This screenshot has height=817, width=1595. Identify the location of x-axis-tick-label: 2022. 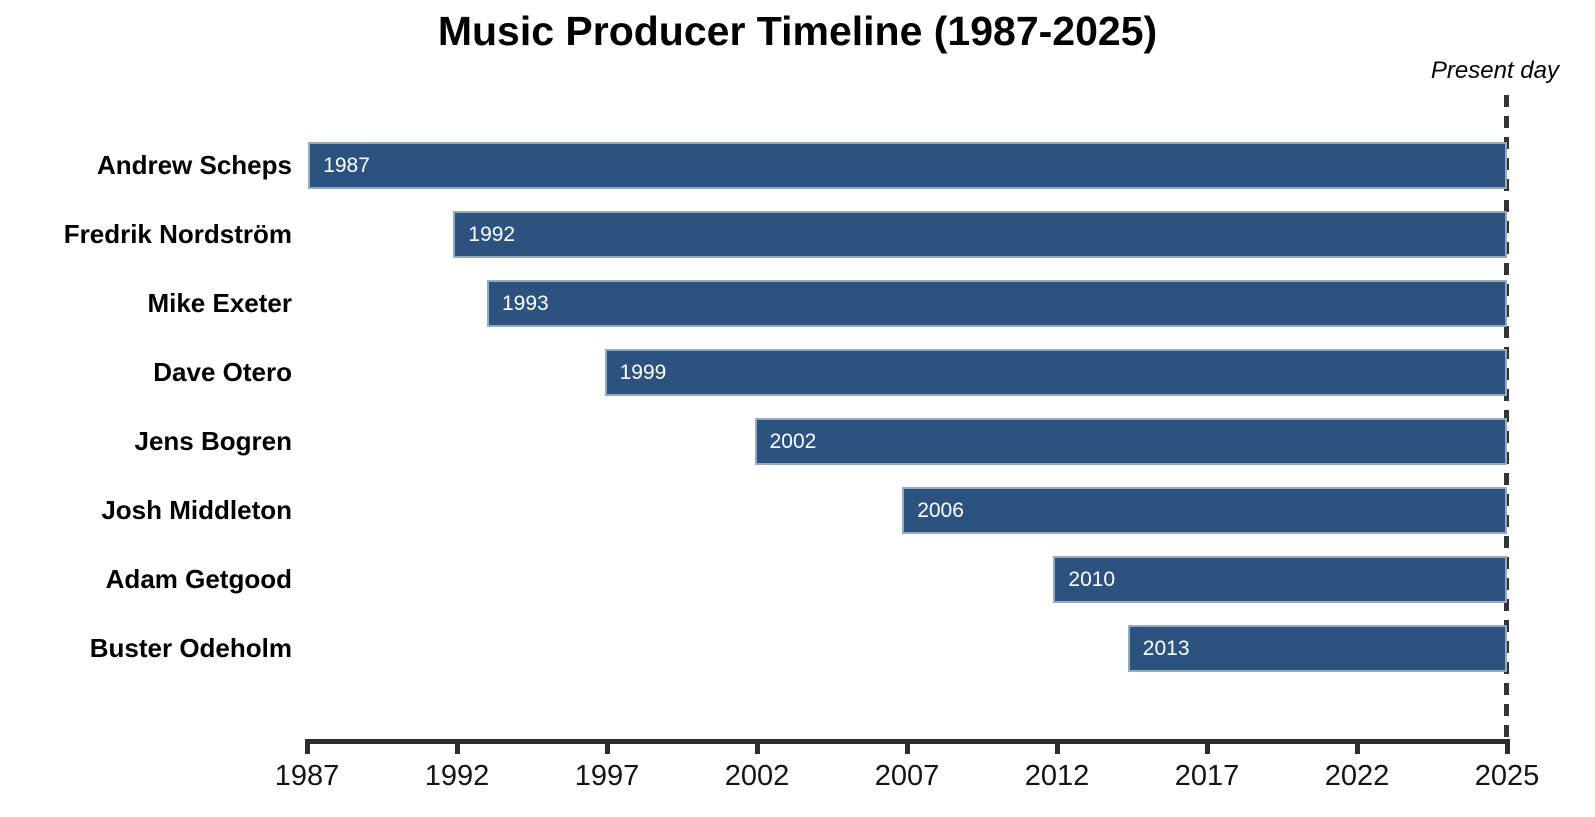
(1357, 776).